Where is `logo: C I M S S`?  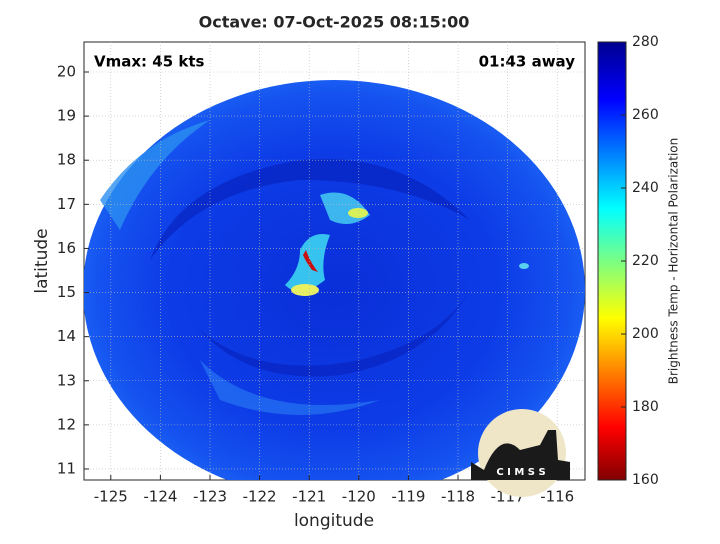 logo: C I M S S is located at coordinates (520, 453).